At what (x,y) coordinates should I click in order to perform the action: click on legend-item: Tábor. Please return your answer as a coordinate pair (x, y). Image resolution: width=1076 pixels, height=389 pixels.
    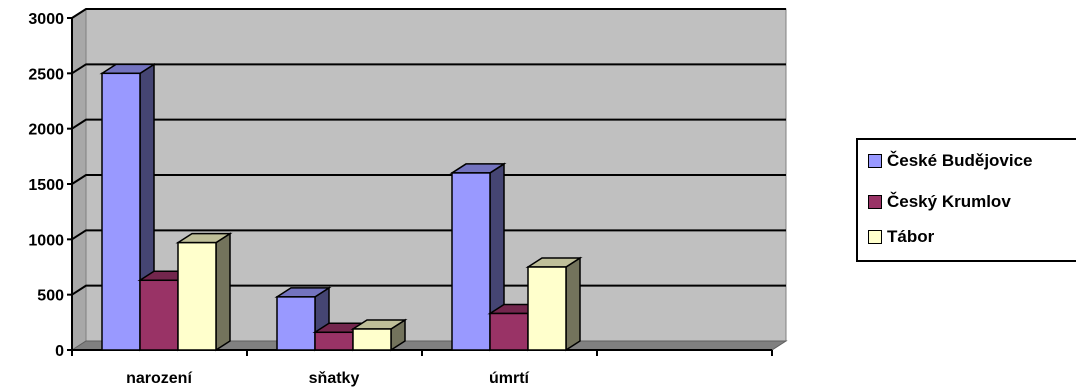
    Looking at the image, I should click on (901, 237).